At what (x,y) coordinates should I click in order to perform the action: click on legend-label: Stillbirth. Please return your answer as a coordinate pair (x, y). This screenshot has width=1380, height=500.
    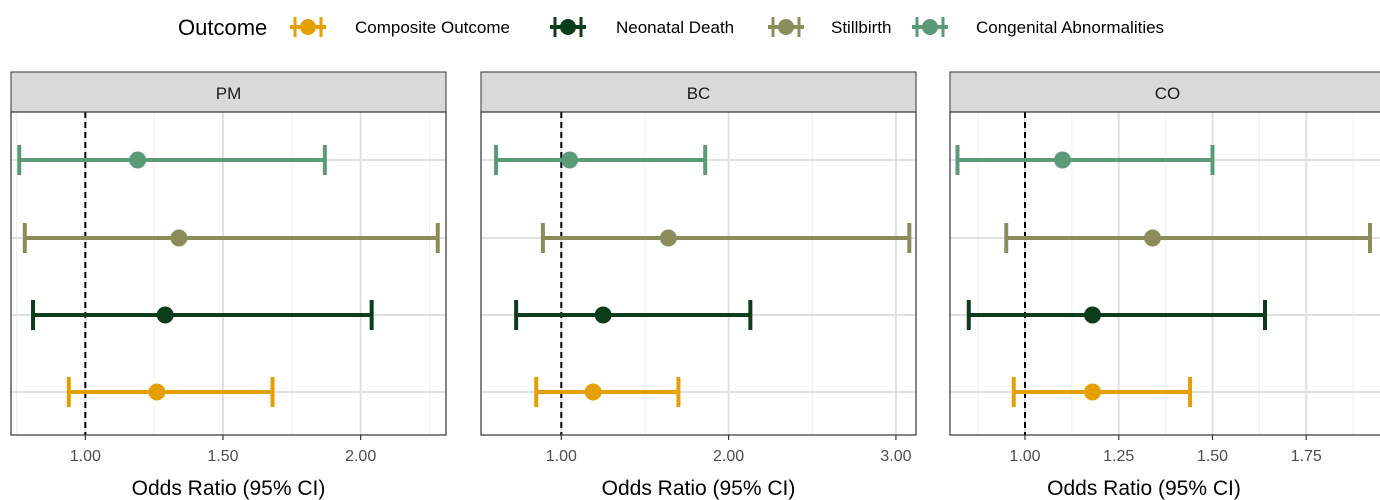
    Looking at the image, I should click on (861, 27).